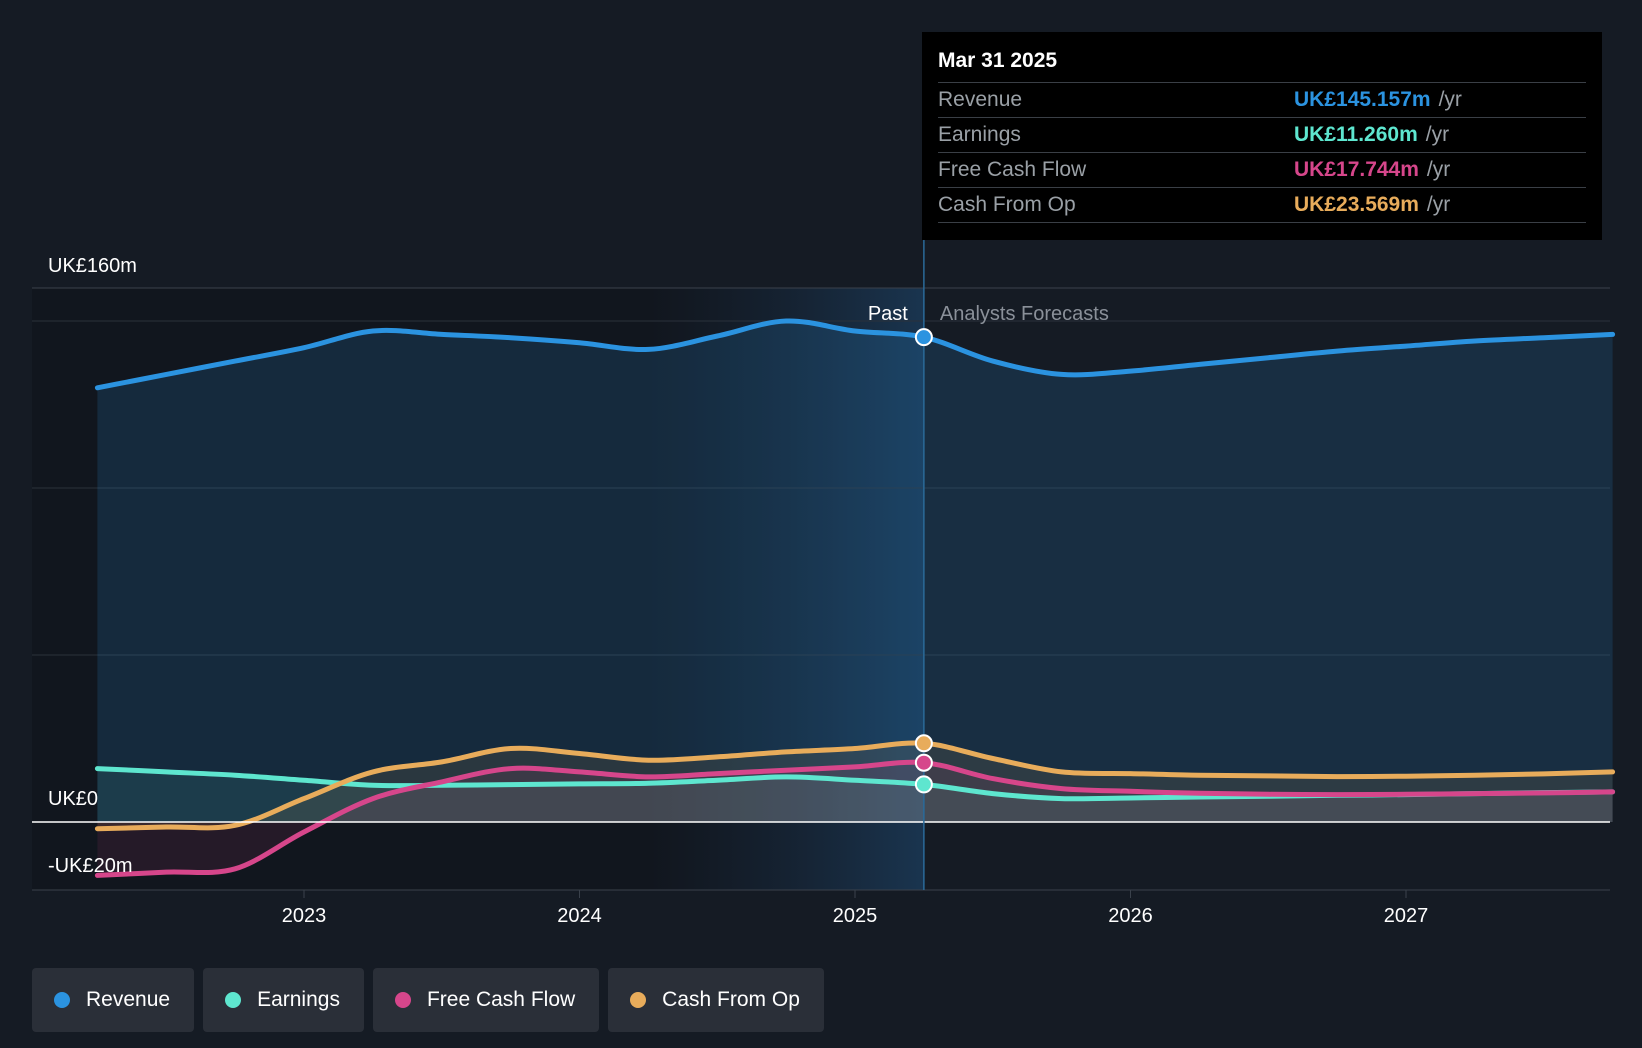  Describe the element at coordinates (298, 999) in the screenshot. I see `legend-label: Earnings` at that location.